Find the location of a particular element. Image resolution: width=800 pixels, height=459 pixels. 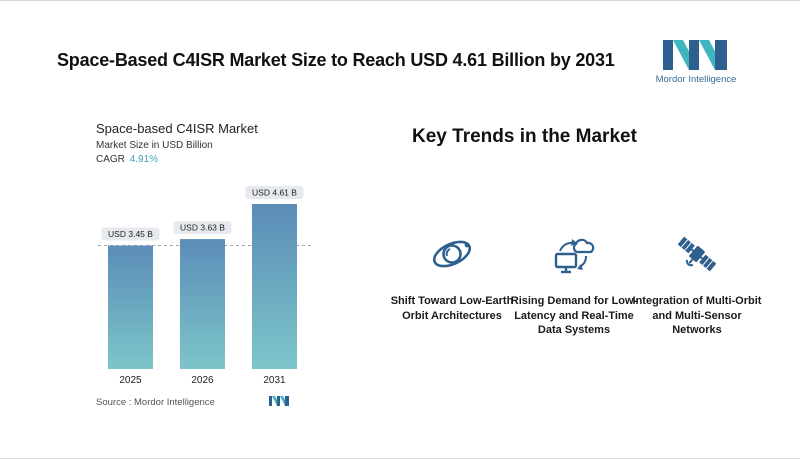

x-tick-label: 2031 is located at coordinates (274, 380).